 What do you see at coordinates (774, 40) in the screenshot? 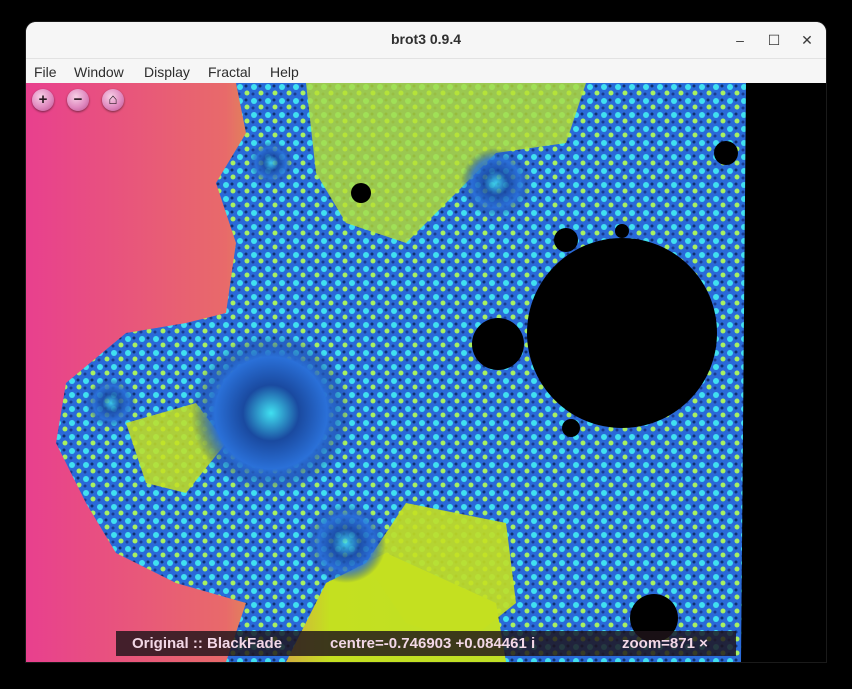
I see `maximize-button: ☐` at bounding box center [774, 40].